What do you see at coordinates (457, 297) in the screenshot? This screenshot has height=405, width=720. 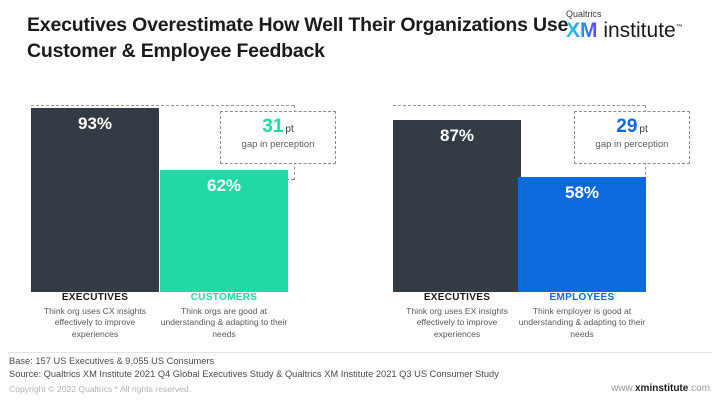 I see `category-title-executives-ex: EXECUTIVES` at bounding box center [457, 297].